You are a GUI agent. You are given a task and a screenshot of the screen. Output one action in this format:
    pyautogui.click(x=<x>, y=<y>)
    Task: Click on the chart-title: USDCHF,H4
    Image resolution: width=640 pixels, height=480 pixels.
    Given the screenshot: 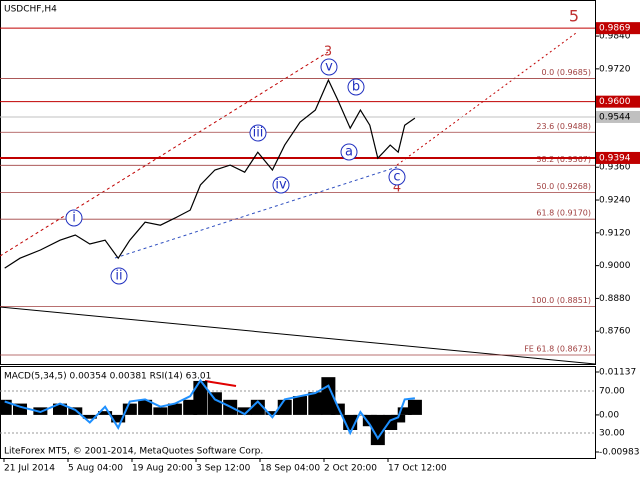 What is the action you would take?
    pyautogui.click(x=30, y=10)
    